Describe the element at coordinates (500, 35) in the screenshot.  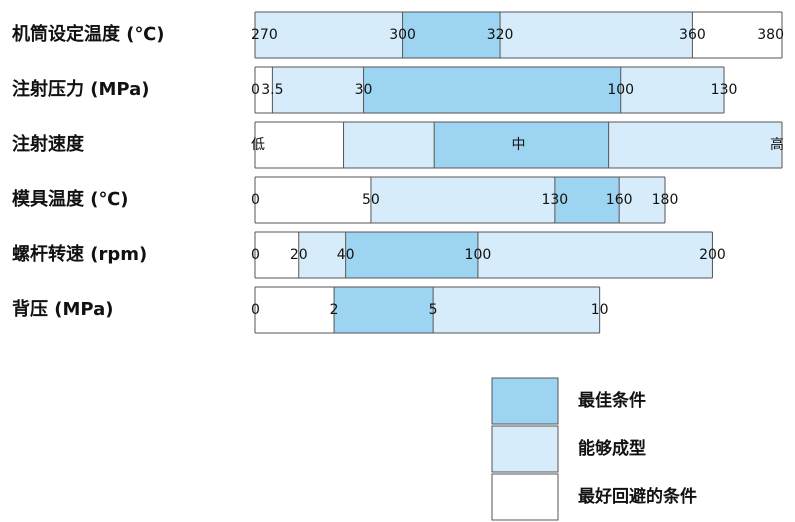
I see `tick-label: 320` at that location.